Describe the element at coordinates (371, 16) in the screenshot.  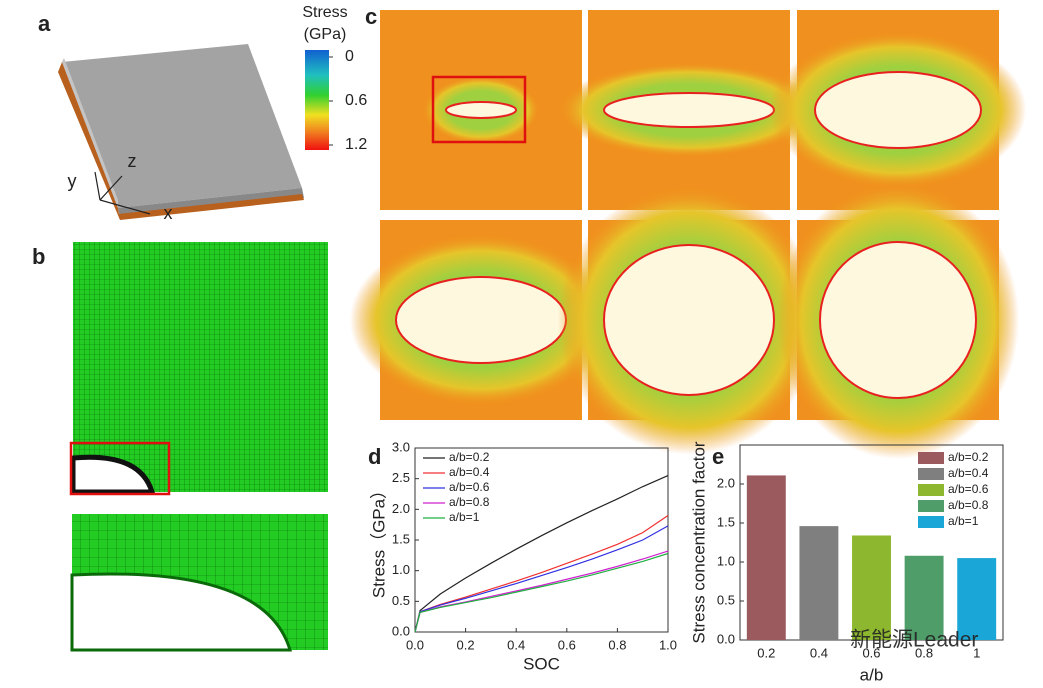
I see `panel-label: c` at that location.